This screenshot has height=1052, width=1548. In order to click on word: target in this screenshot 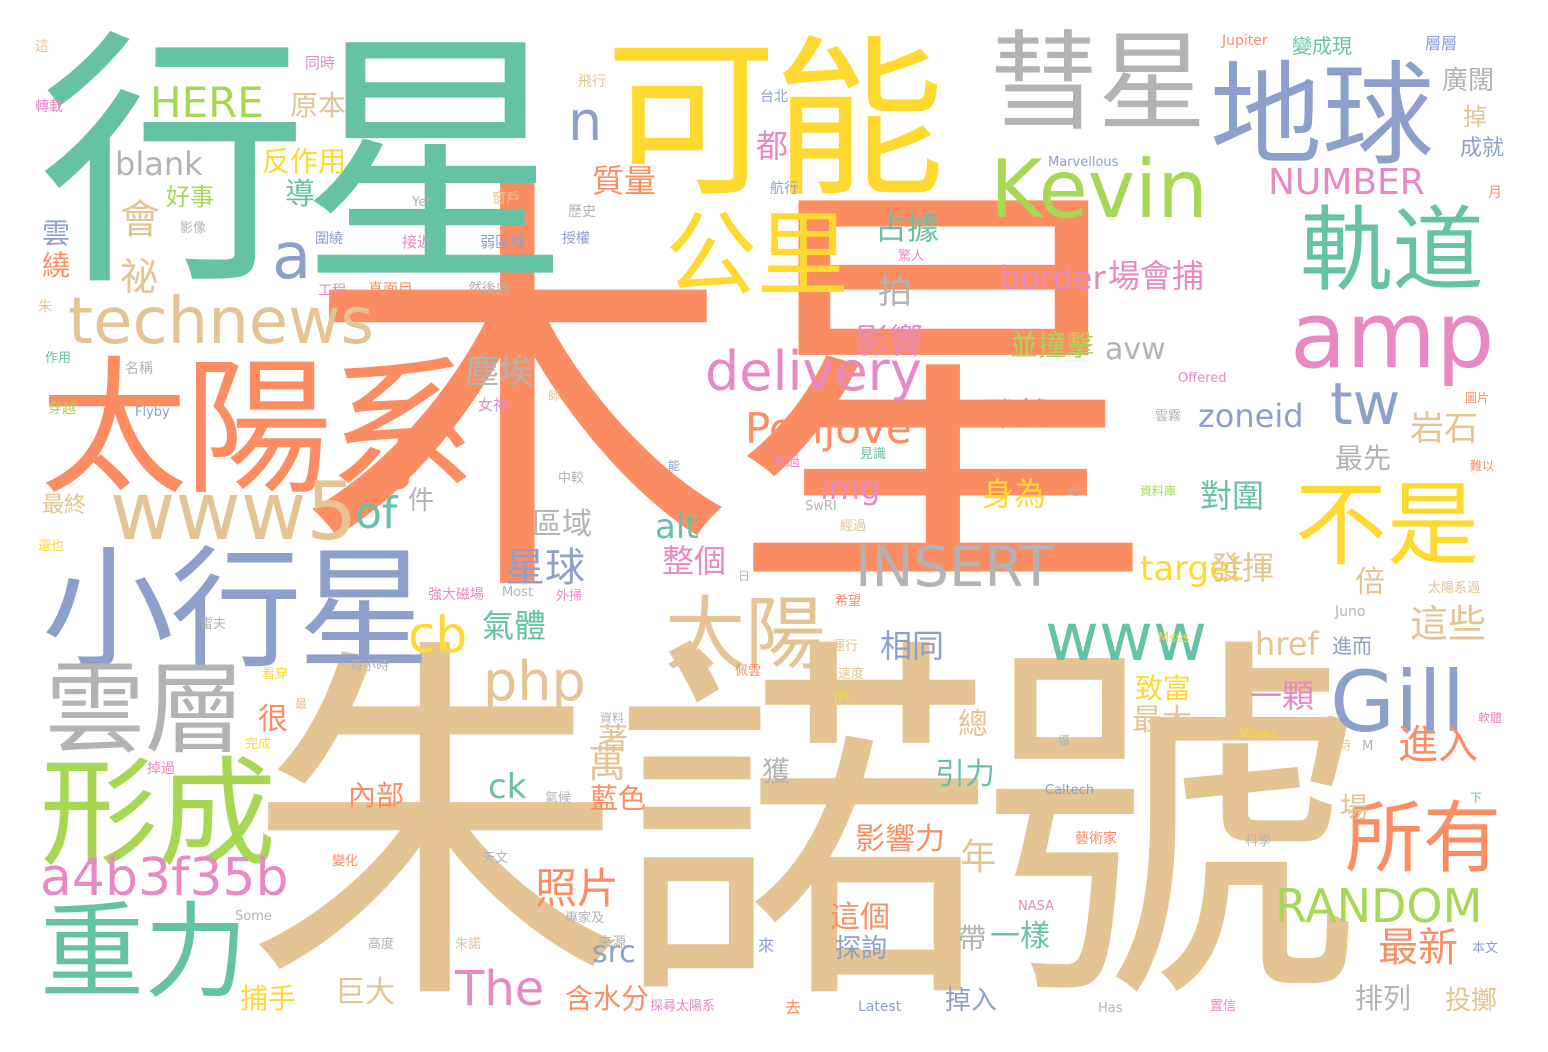, I will do `click(1192, 569)`.